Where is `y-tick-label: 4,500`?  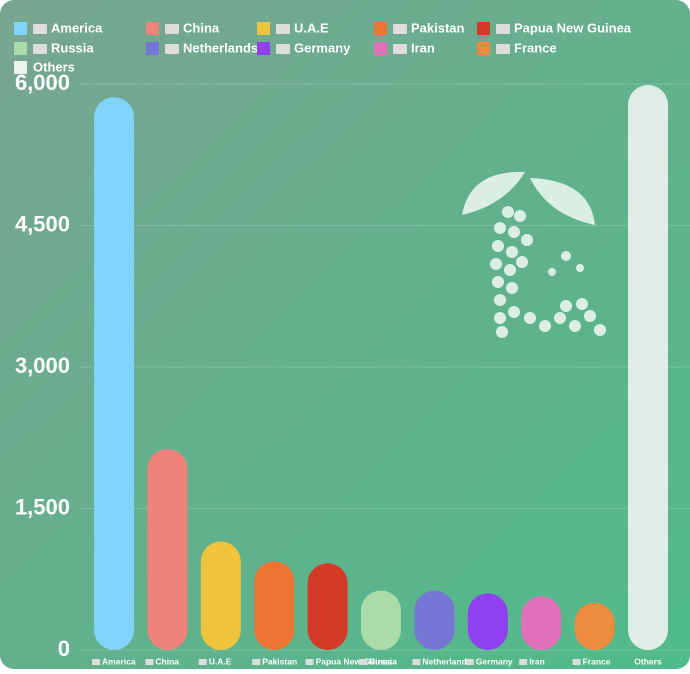 y-tick-label: 4,500 is located at coordinates (42, 223).